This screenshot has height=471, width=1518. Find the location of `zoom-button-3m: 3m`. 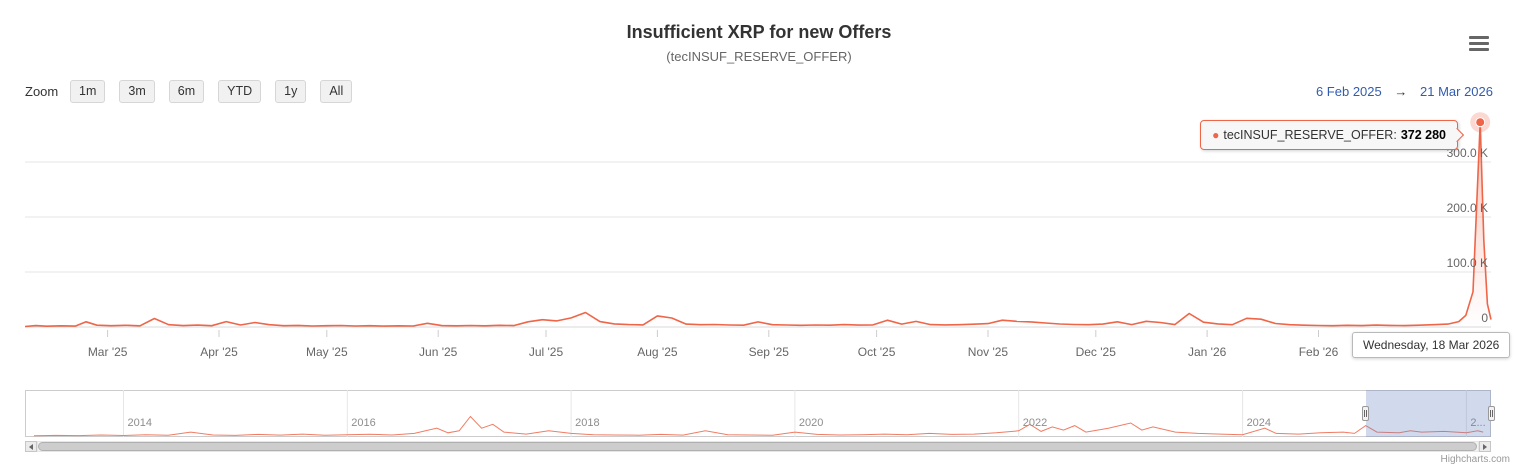

zoom-button-3m: 3m is located at coordinates (137, 91).